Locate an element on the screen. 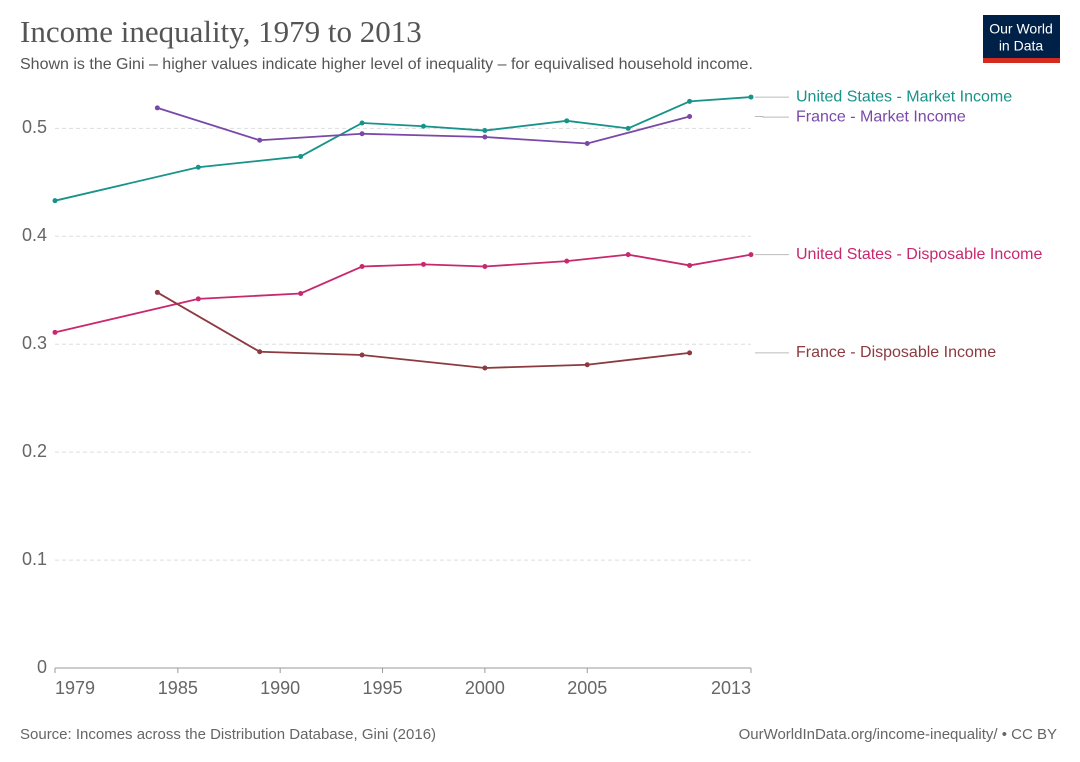  y-tick-label: 0.2 is located at coordinates (34, 451).